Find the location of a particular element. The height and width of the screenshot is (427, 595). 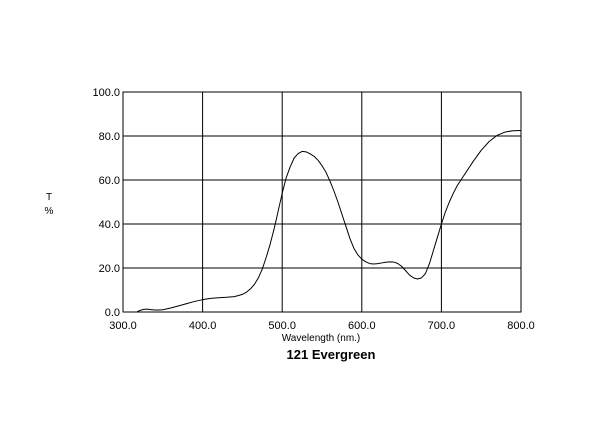

y-tick-label: 60.0 is located at coordinates (109, 181).